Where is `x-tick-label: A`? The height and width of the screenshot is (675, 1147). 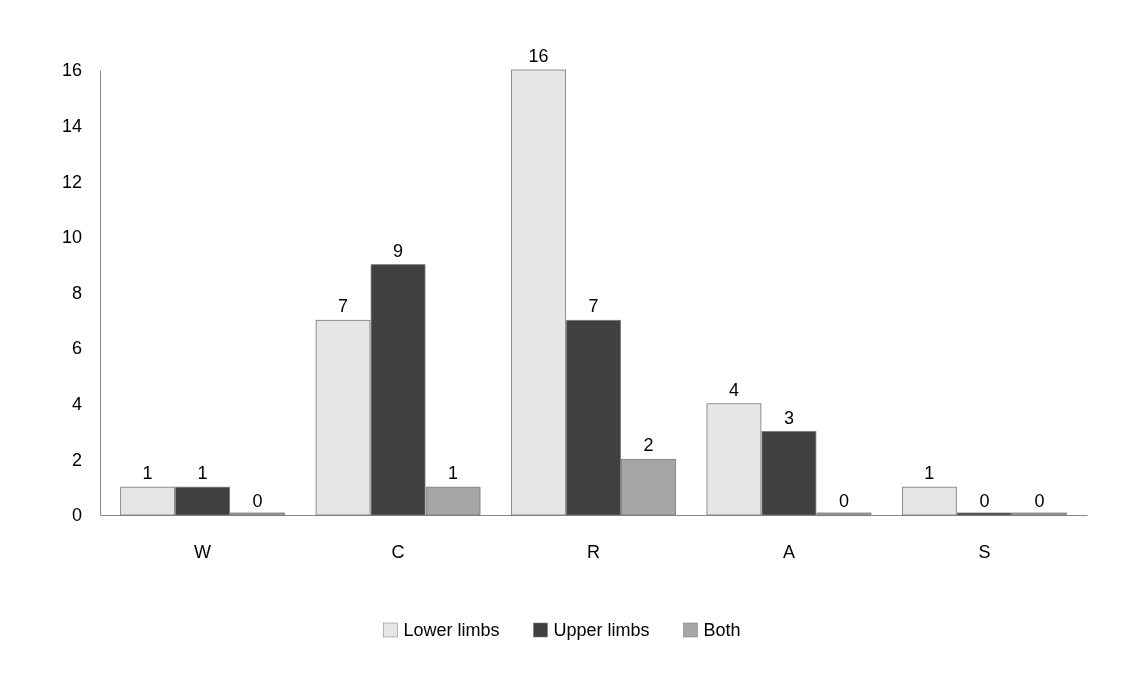 x-tick-label: A is located at coordinates (788, 551).